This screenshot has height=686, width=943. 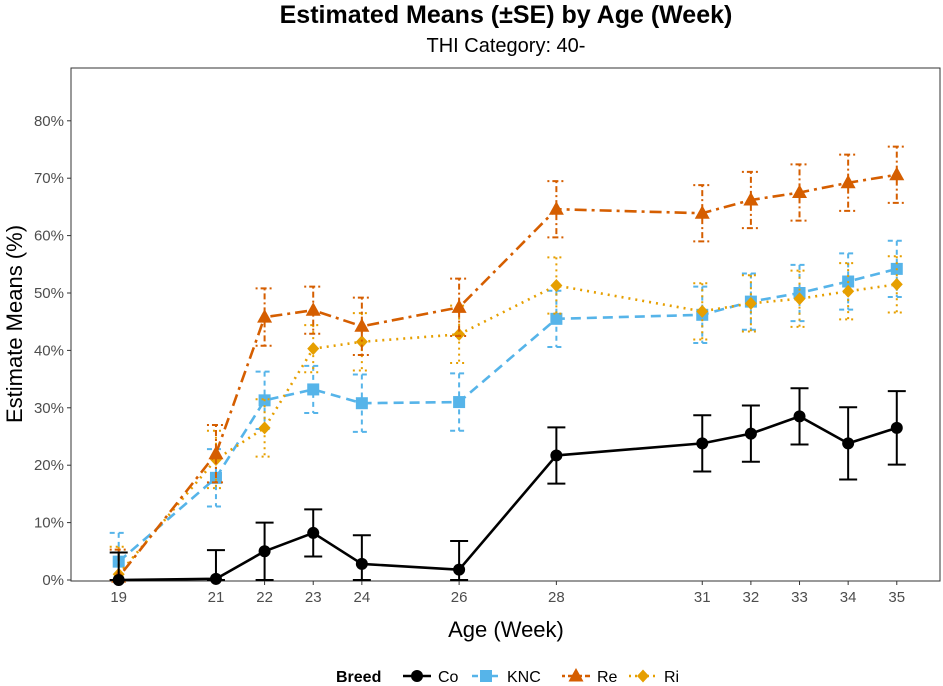 What do you see at coordinates (49, 121) in the screenshot?
I see `y-tick-label: 80%` at bounding box center [49, 121].